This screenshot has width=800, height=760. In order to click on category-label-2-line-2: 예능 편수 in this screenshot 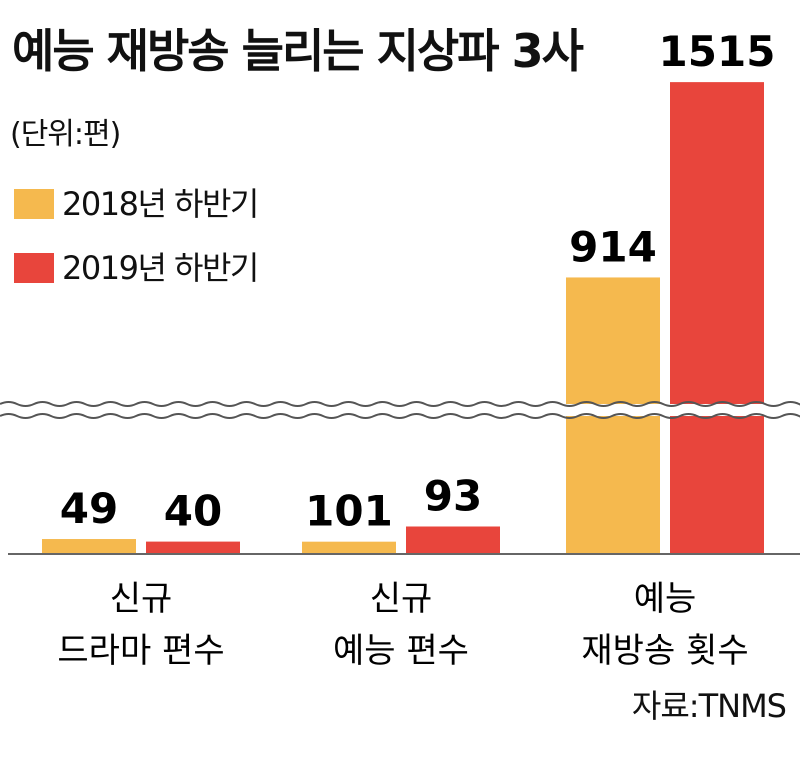, I will do `click(401, 651)`.